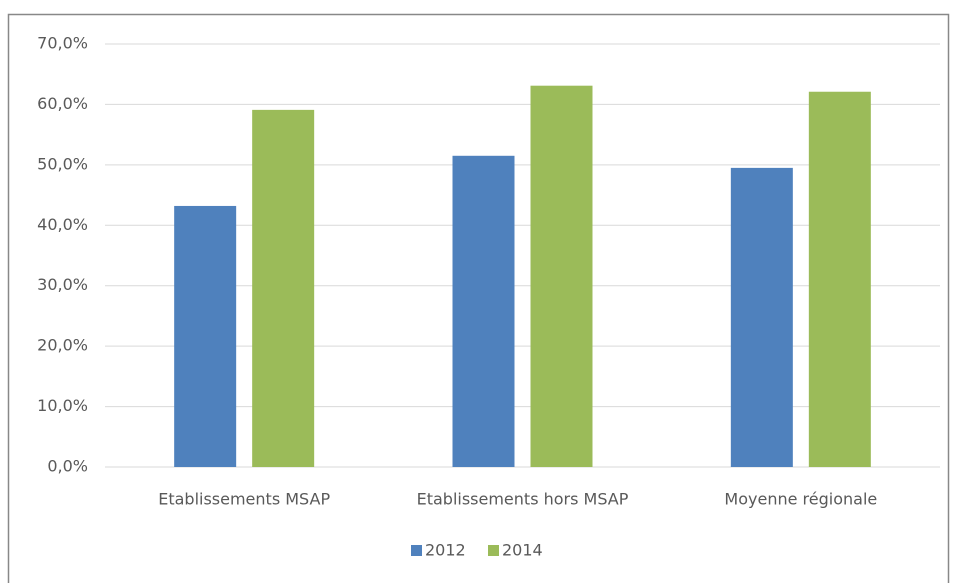 This screenshot has height=583, width=954. What do you see at coordinates (62, 103) in the screenshot?
I see `y-tick-label: 60,0%` at bounding box center [62, 103].